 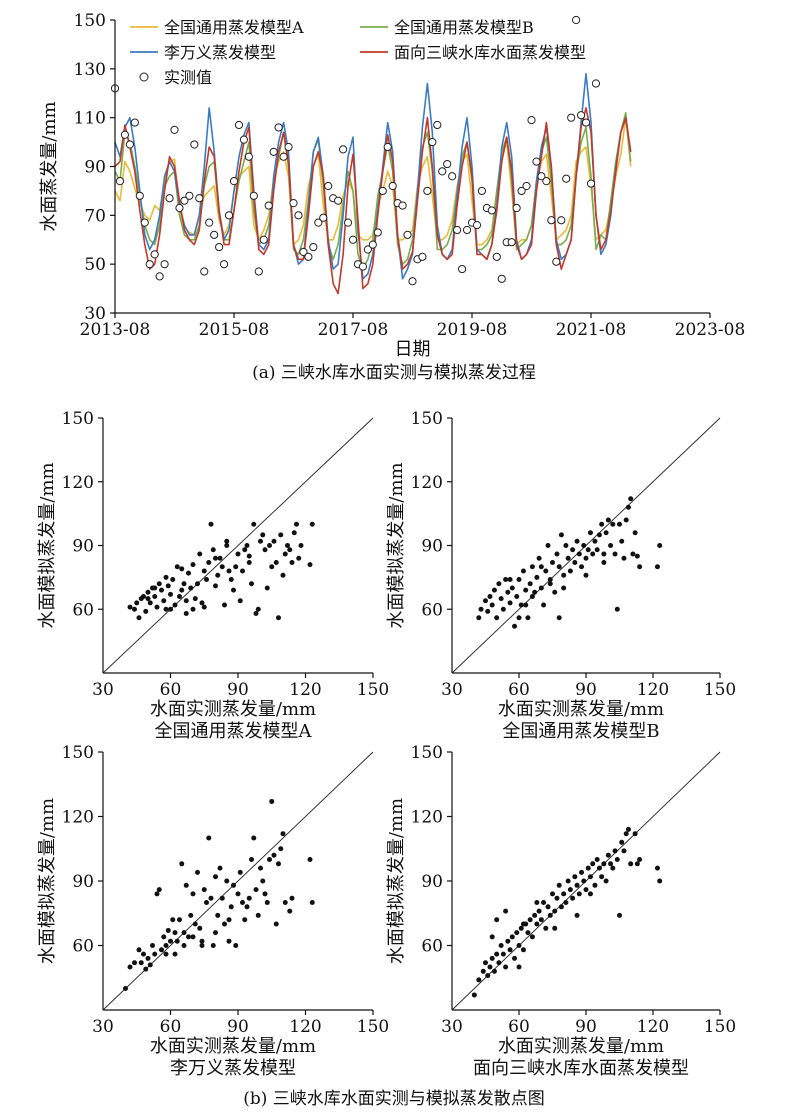 What do you see at coordinates (234, 731) in the screenshot?
I see `panel-title: 全国通用蒸发模型A` at bounding box center [234, 731].